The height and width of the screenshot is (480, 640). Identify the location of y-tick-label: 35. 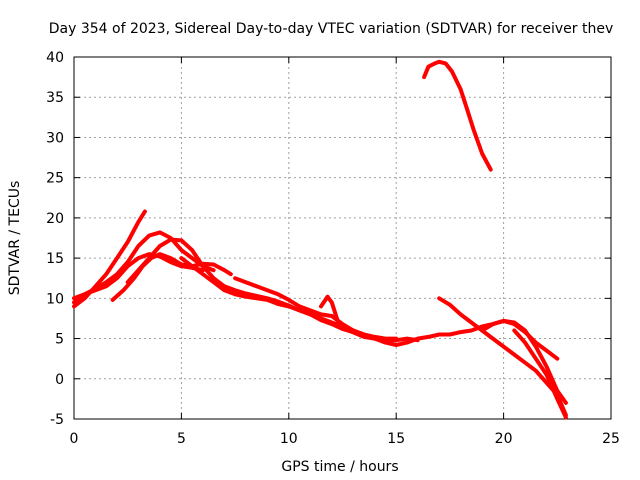
(55, 98).